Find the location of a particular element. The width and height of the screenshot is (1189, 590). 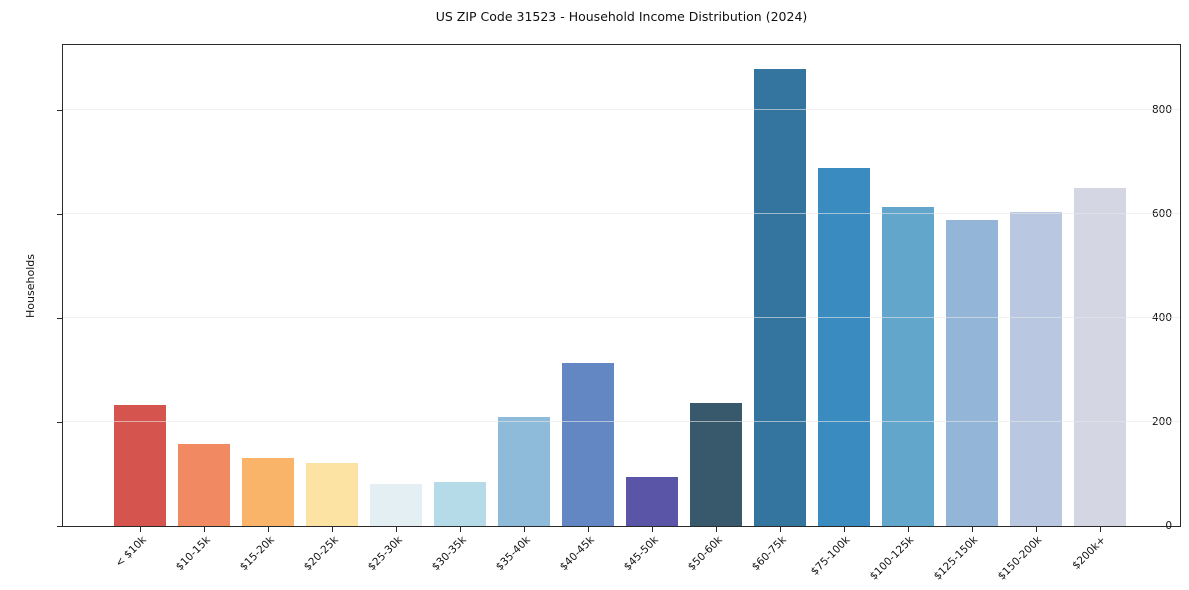

y-tick-label: 800 is located at coordinates (1161, 109).